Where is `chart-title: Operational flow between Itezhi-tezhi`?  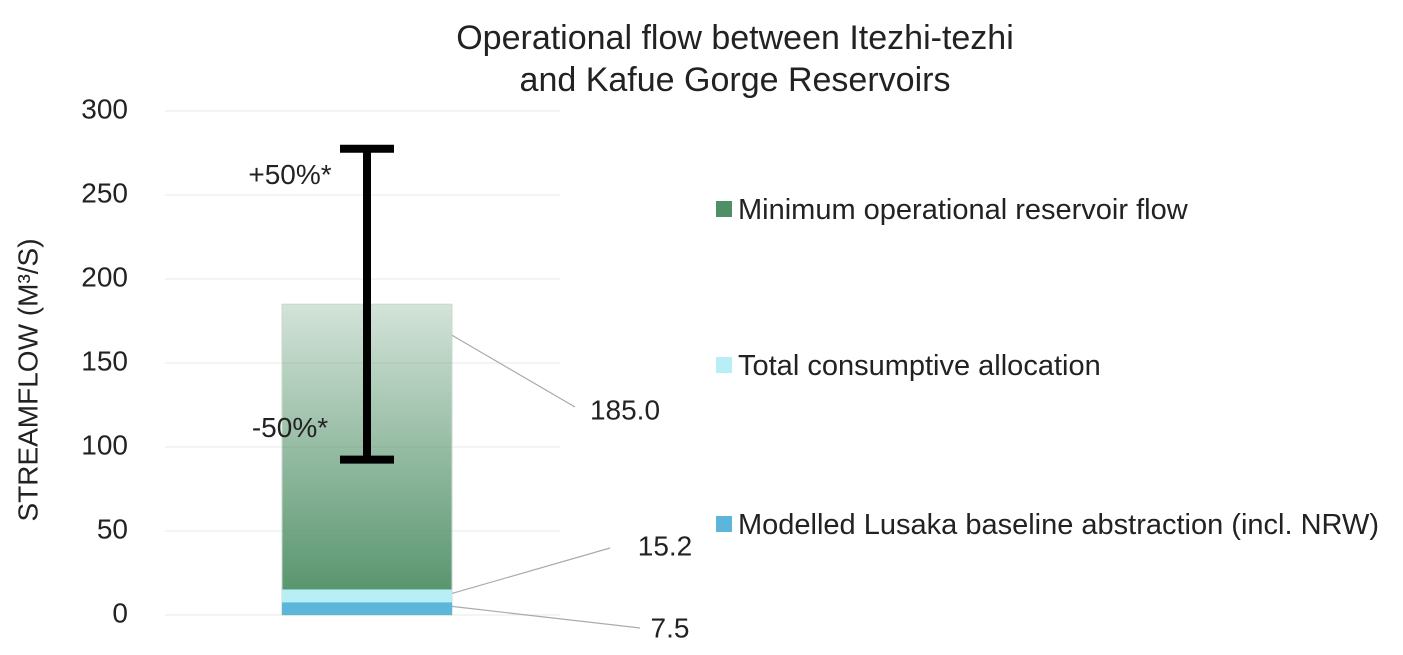 chart-title: Operational flow between Itezhi-tezhi is located at coordinates (735, 38).